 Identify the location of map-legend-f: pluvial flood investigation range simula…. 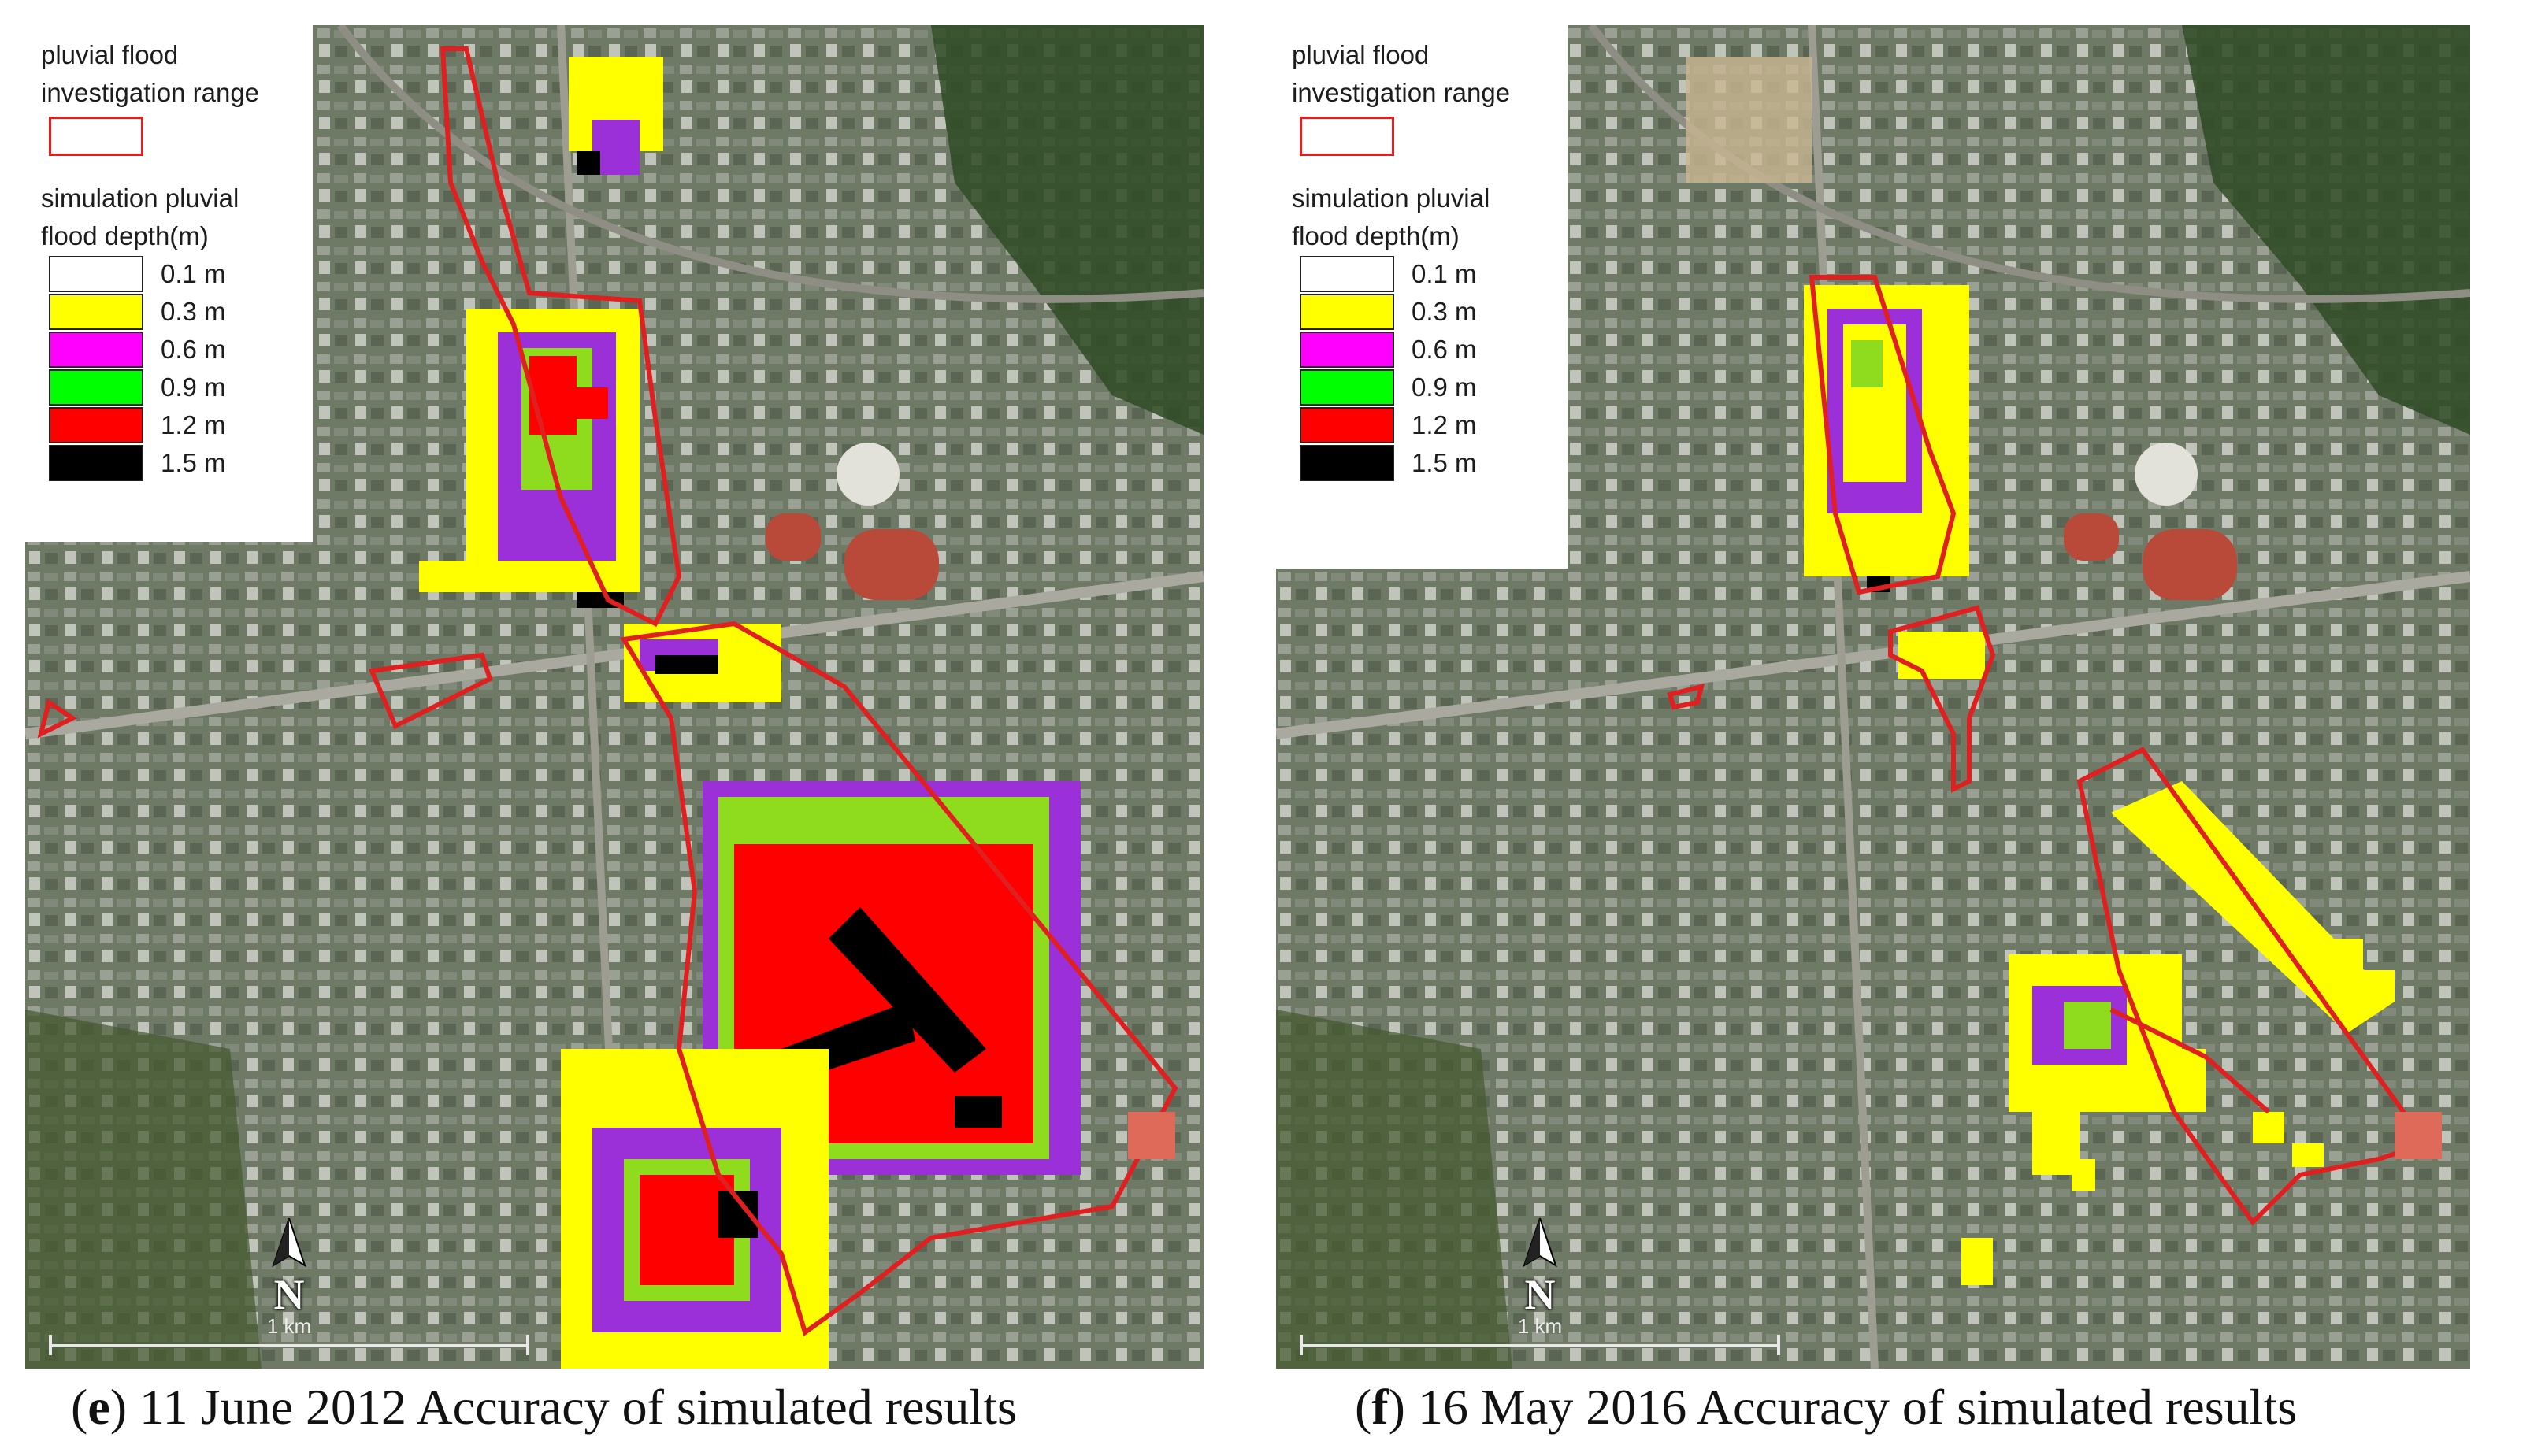
(1422, 297).